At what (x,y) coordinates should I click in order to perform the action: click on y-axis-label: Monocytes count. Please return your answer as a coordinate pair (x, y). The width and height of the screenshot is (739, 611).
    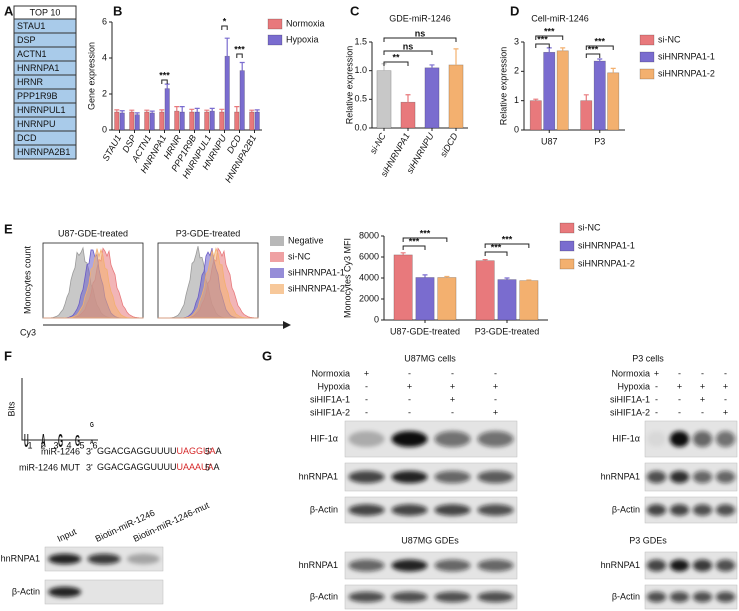
    Looking at the image, I should click on (27, 279).